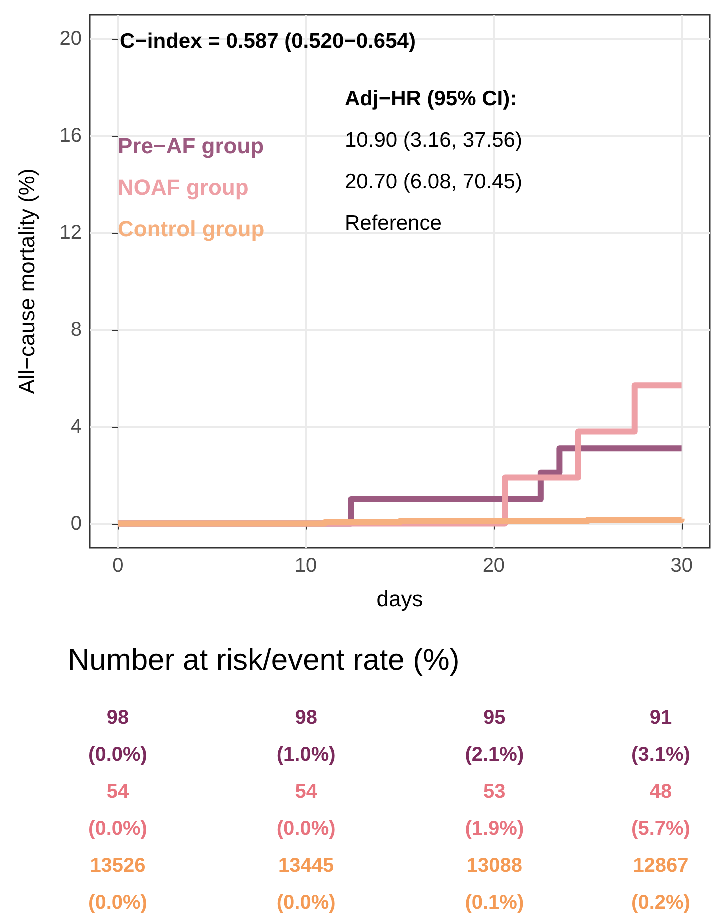  Describe the element at coordinates (433, 140) in the screenshot. I see `annotation: 10.90 (3.16, 37.56)` at that location.